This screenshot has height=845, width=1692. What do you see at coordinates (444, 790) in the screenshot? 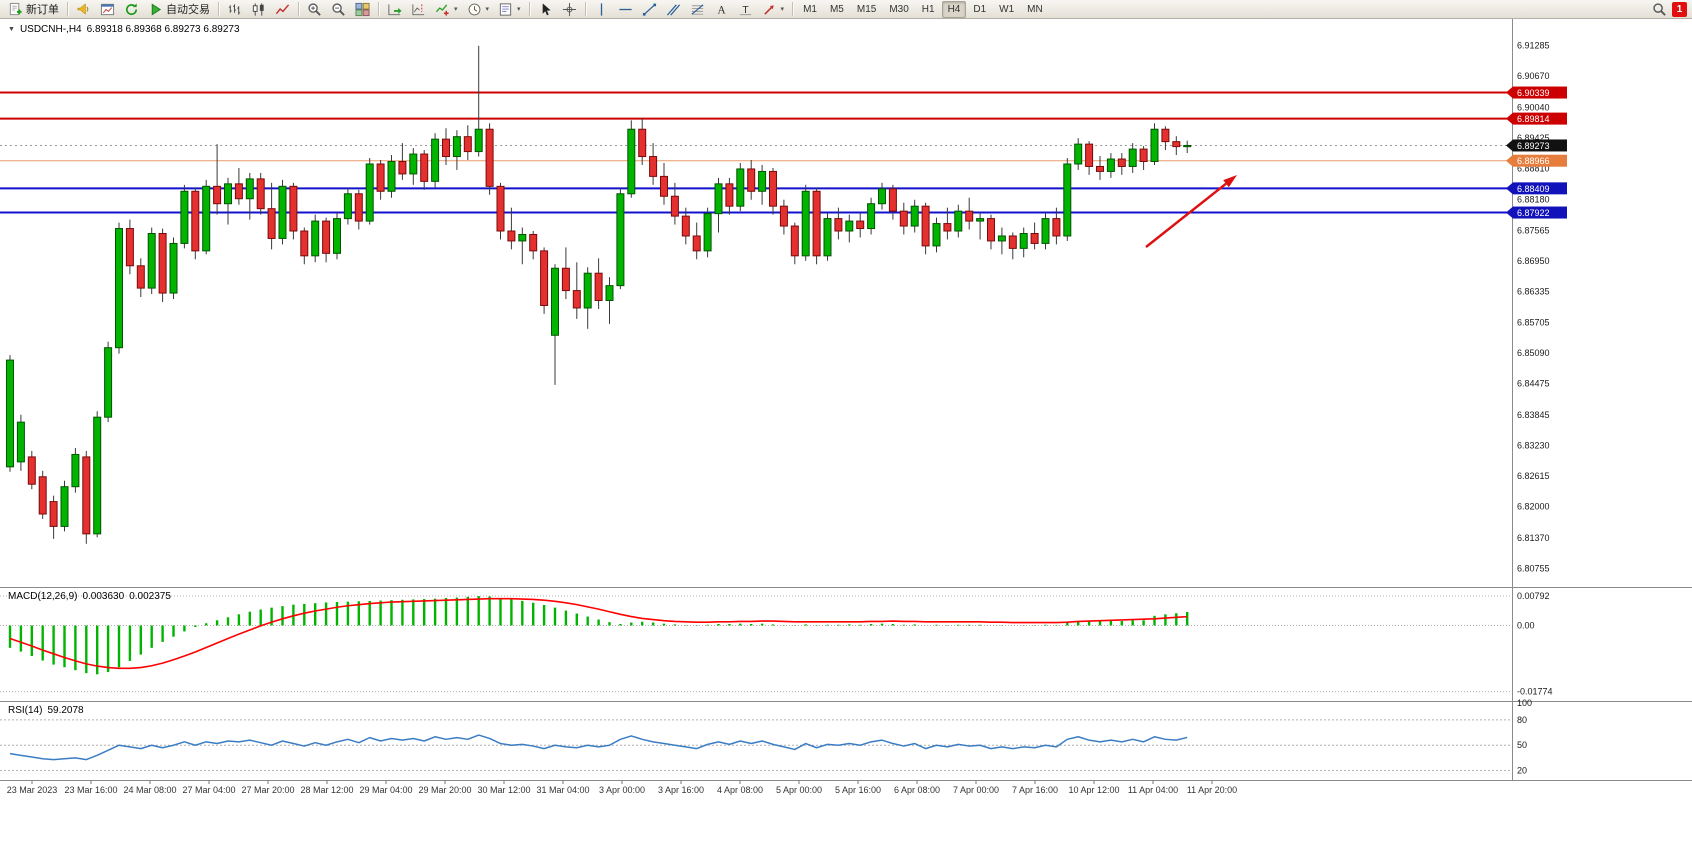
I see `svg-text: 29 Mar 20:00` at bounding box center [444, 790].